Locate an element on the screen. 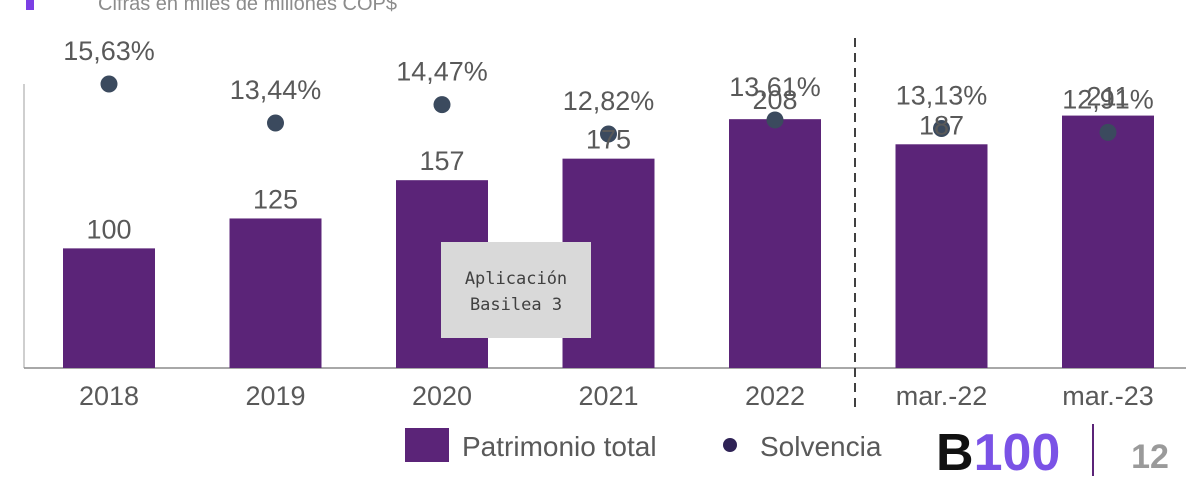 The image size is (1196, 504). bar-value-label-1: 125 is located at coordinates (275, 199).